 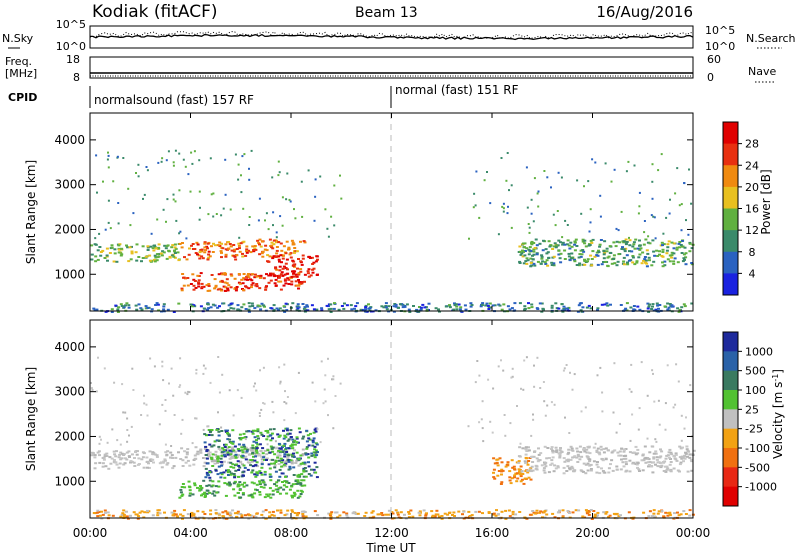 I want to click on power-colorbar-tick-label: 20, so click(x=752, y=187).